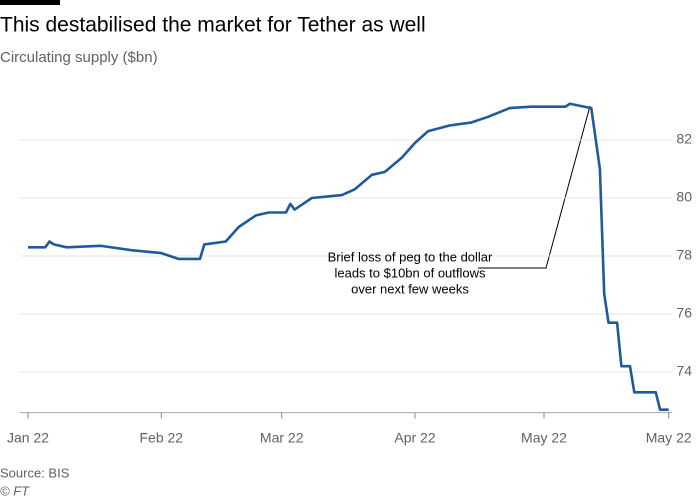 This screenshot has width=700, height=500. What do you see at coordinates (410, 272) in the screenshot?
I see `annotation: leads to $10bn of outflows` at bounding box center [410, 272].